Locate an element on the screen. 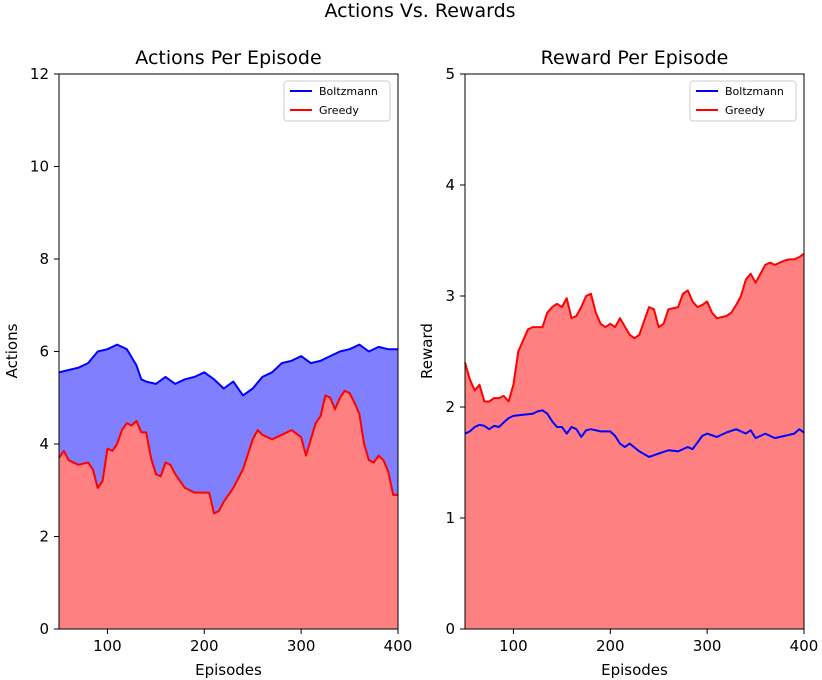 This screenshot has height=680, width=822. reward-legend: Boltzmann Greedy is located at coordinates (743, 101).